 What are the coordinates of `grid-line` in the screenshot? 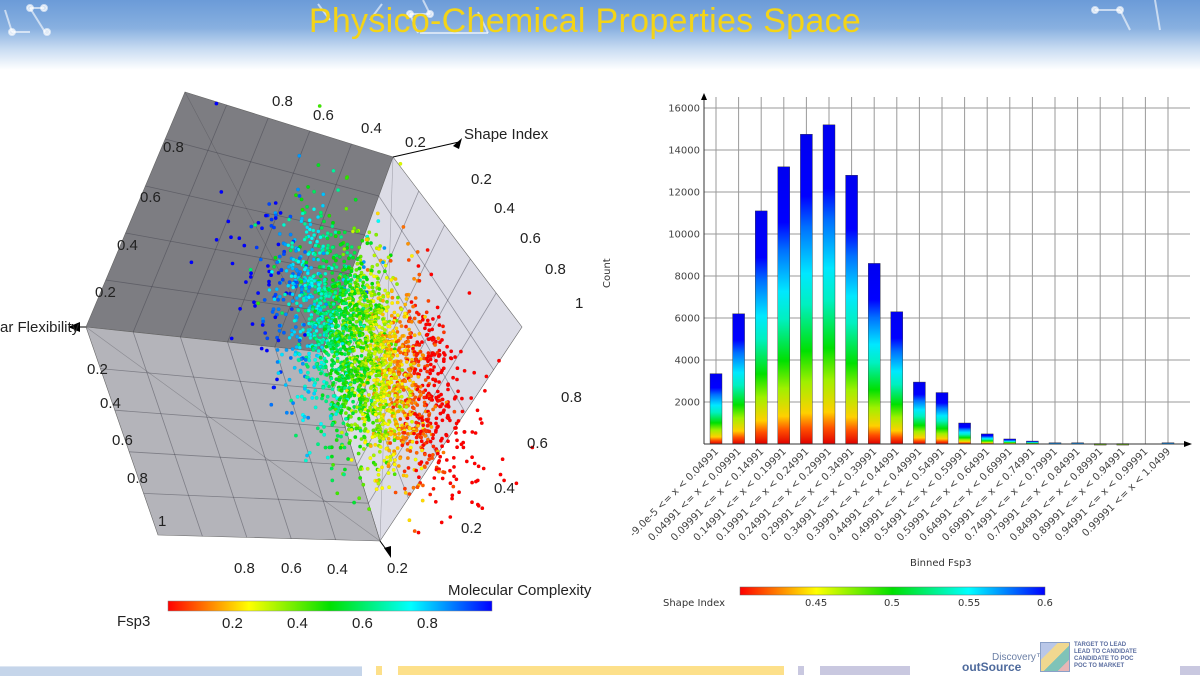 It's located at (259, 440).